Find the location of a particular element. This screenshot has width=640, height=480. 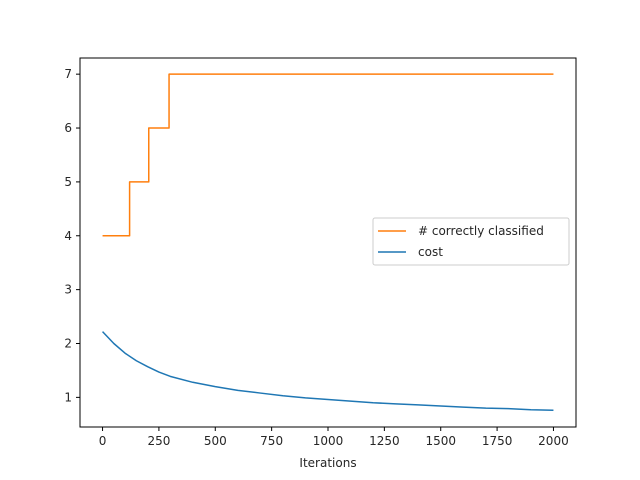

y-tick-label: 6 is located at coordinates (68, 128).